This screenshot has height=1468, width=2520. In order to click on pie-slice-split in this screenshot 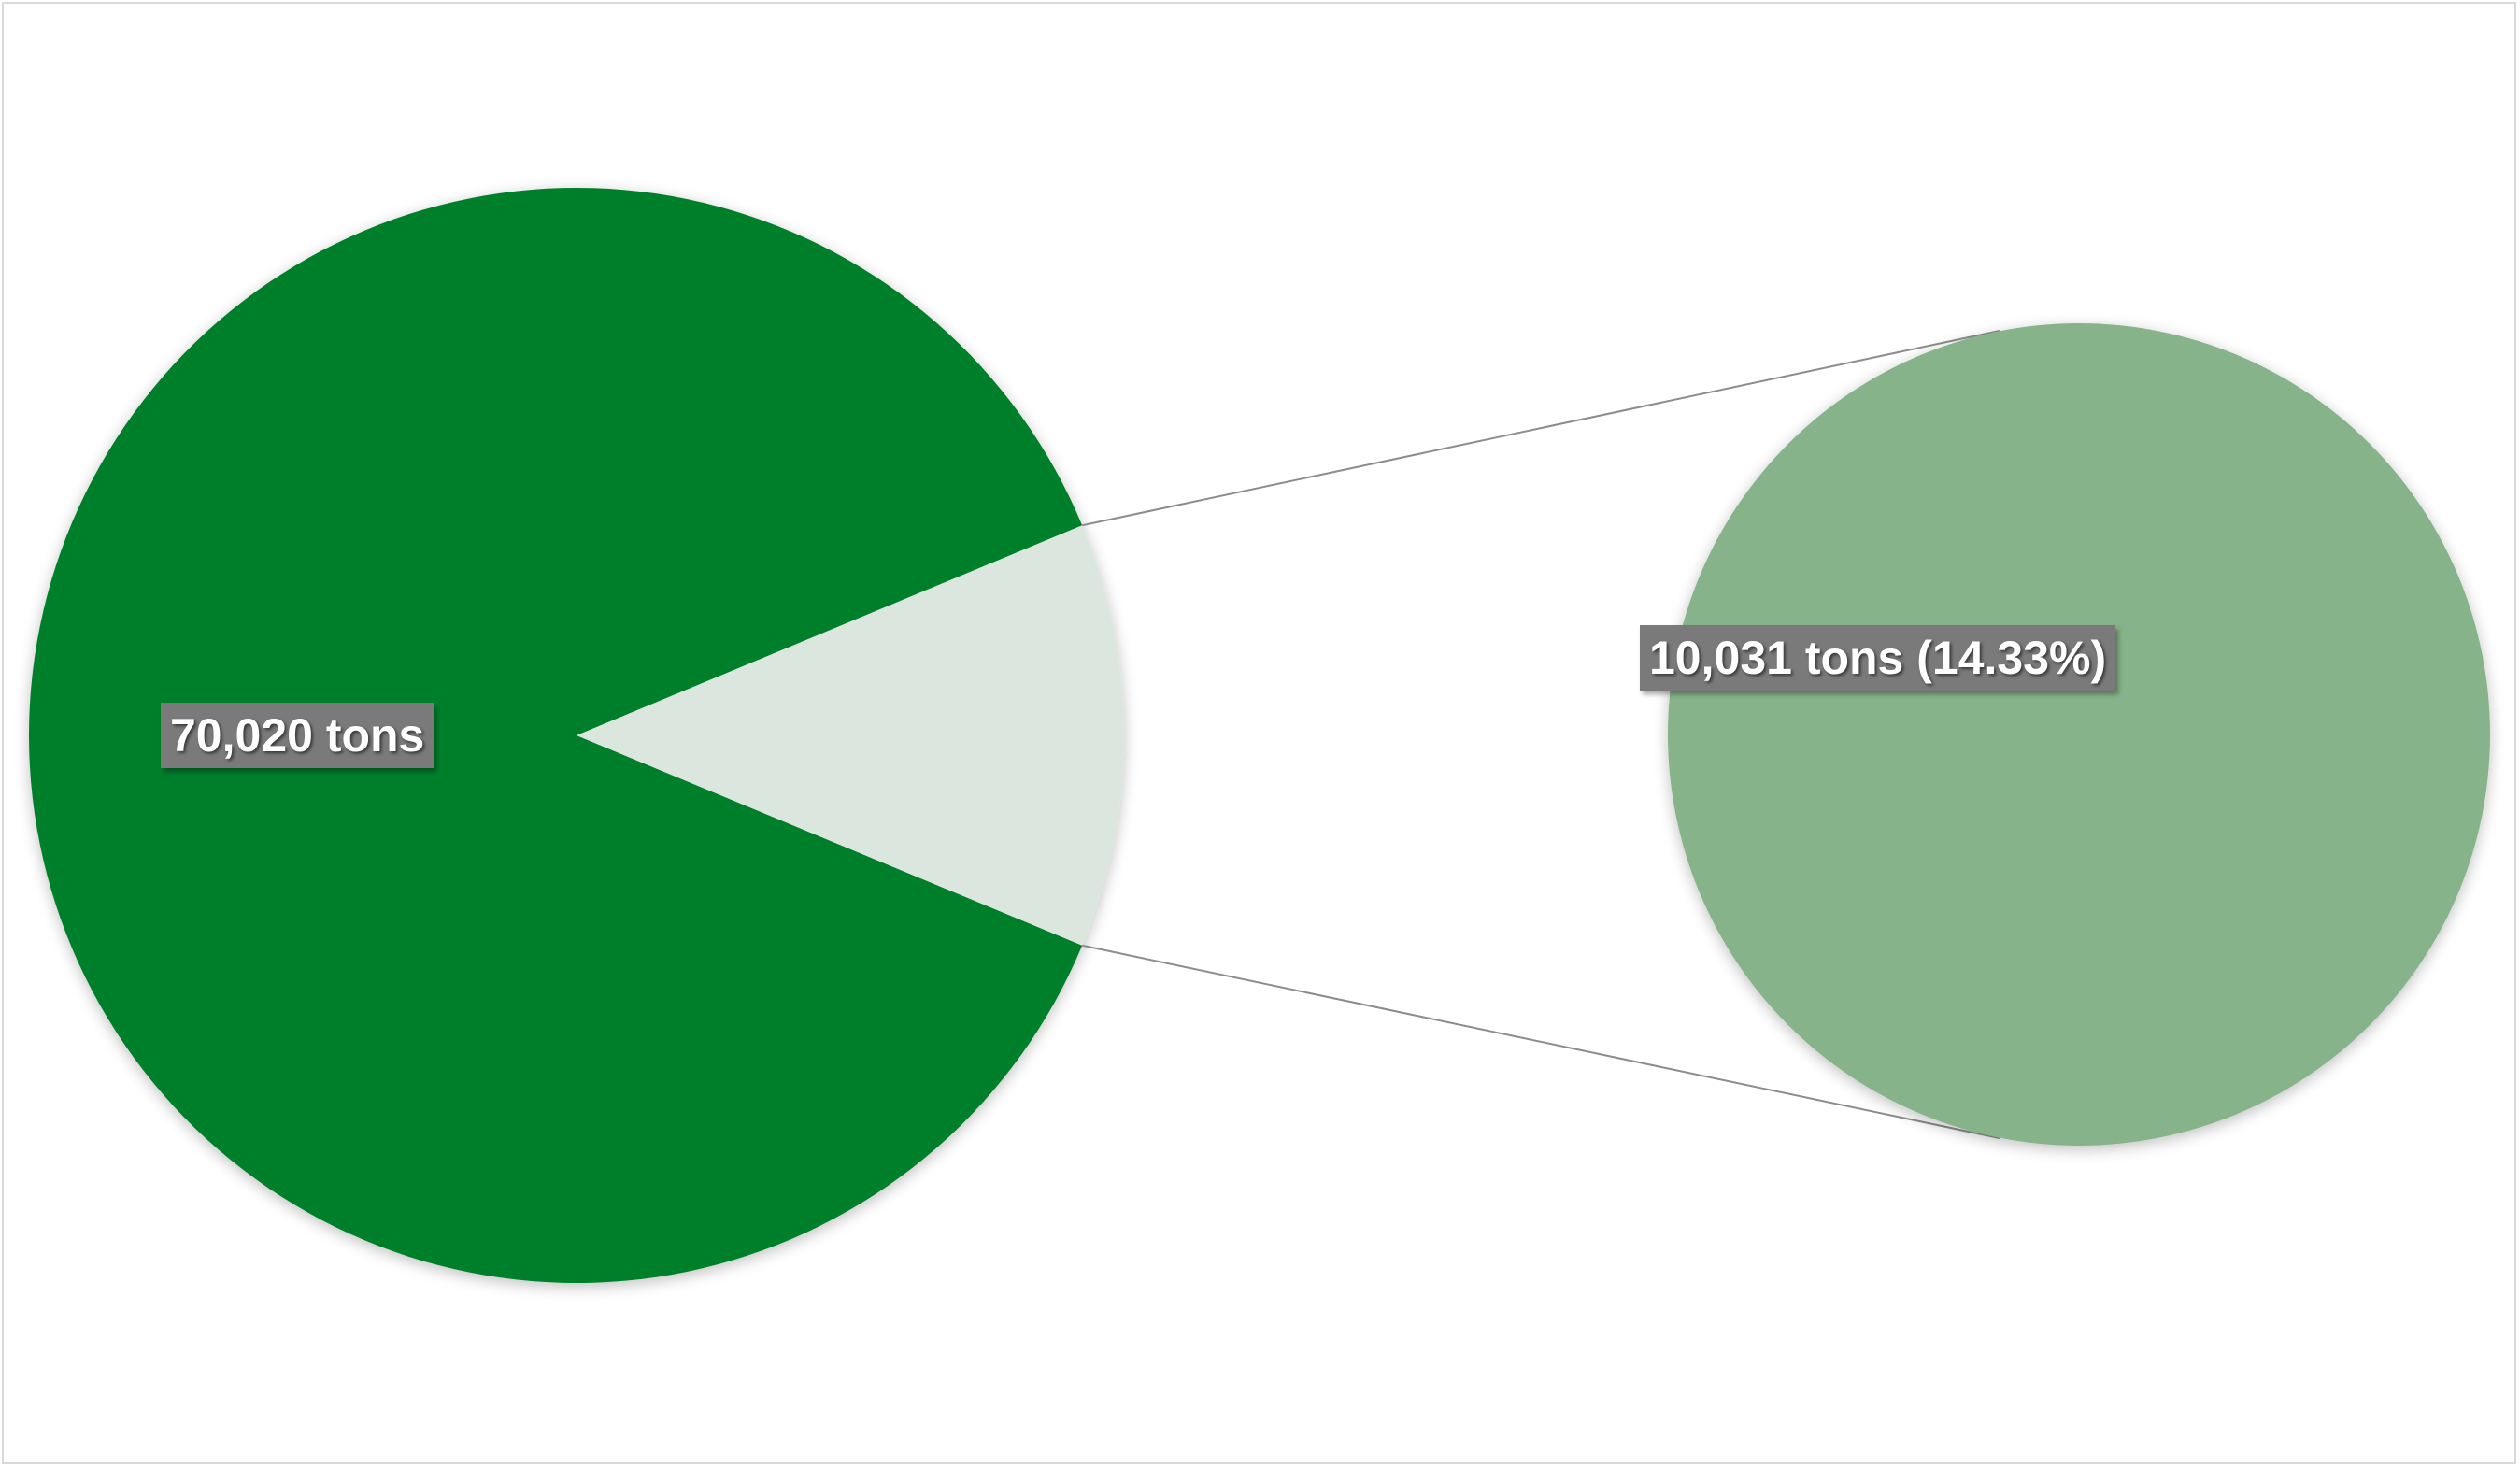, I will do `click(850, 735)`.